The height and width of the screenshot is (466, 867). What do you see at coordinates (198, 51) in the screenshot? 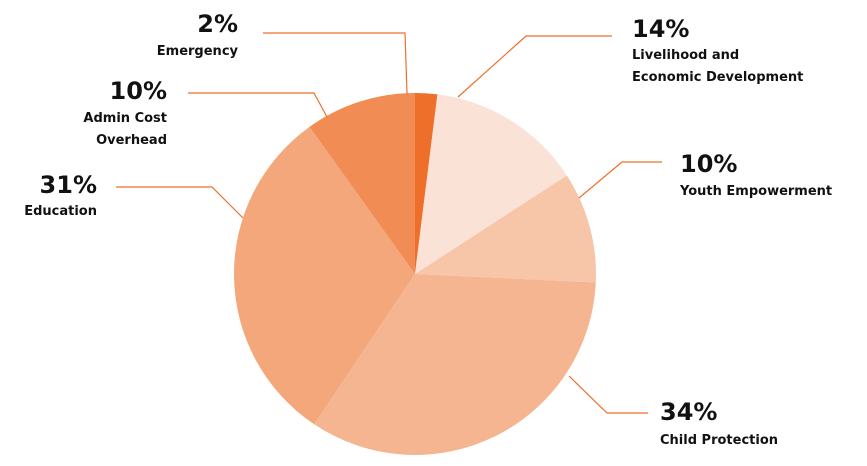
I see `slice-category-label-0-0: Emergency` at bounding box center [198, 51].